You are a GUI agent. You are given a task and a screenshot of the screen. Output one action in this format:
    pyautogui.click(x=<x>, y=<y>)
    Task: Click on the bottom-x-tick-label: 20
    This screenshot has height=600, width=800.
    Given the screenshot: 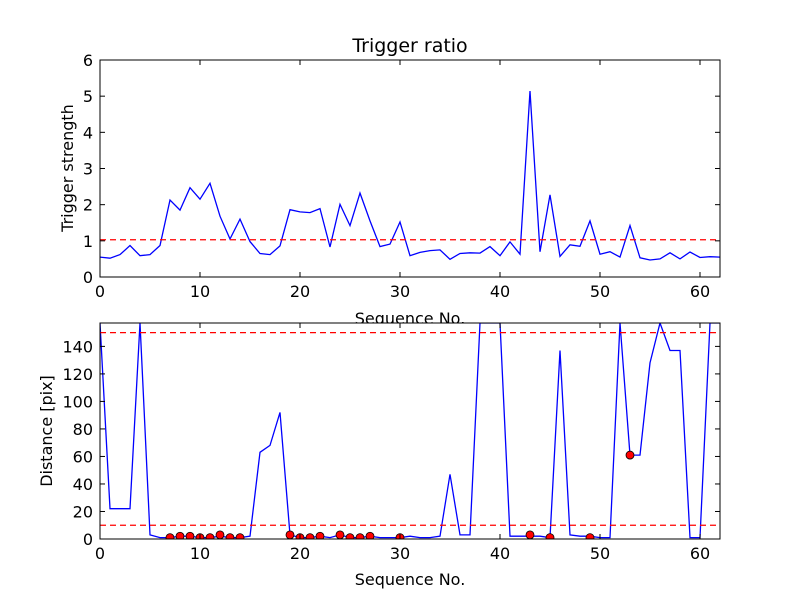 What is the action you would take?
    pyautogui.click(x=300, y=553)
    